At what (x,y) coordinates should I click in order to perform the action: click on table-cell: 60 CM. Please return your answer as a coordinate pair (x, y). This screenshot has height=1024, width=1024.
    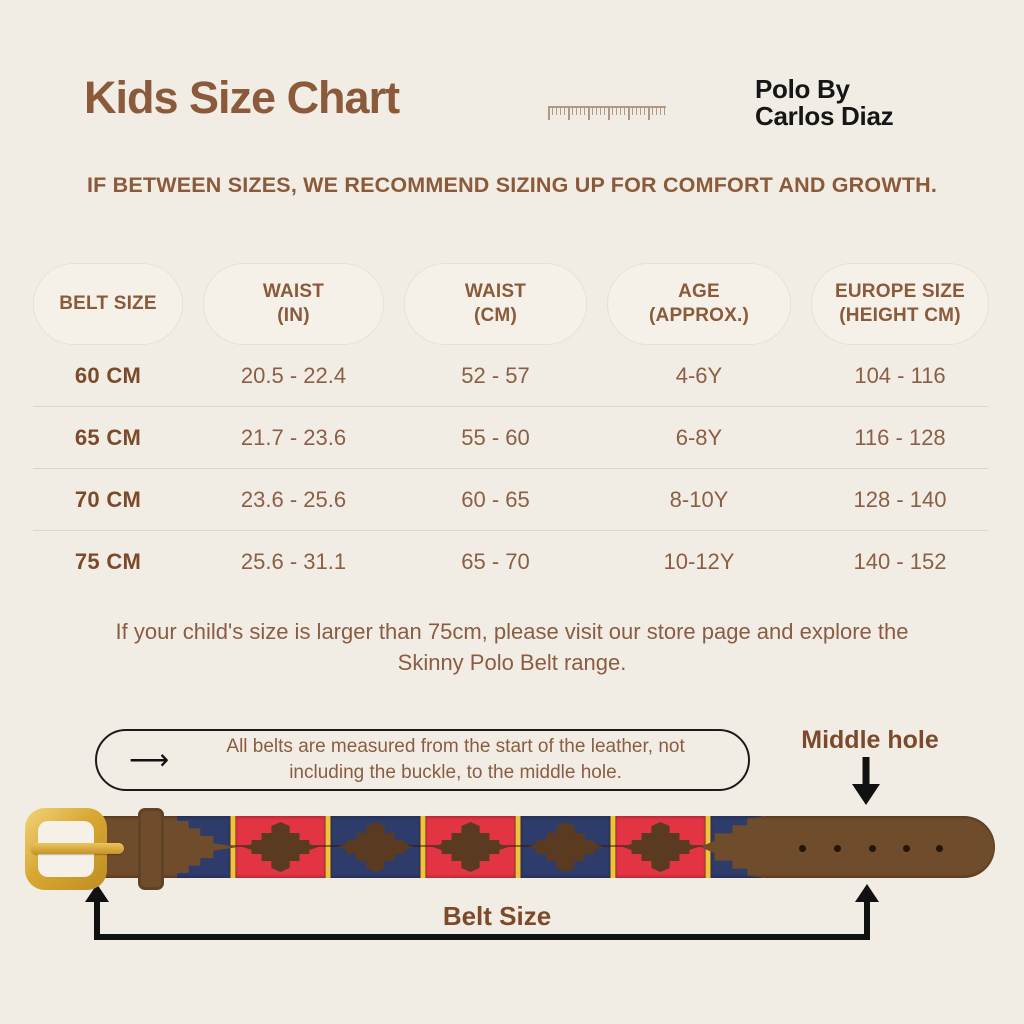
    Looking at the image, I should click on (108, 375).